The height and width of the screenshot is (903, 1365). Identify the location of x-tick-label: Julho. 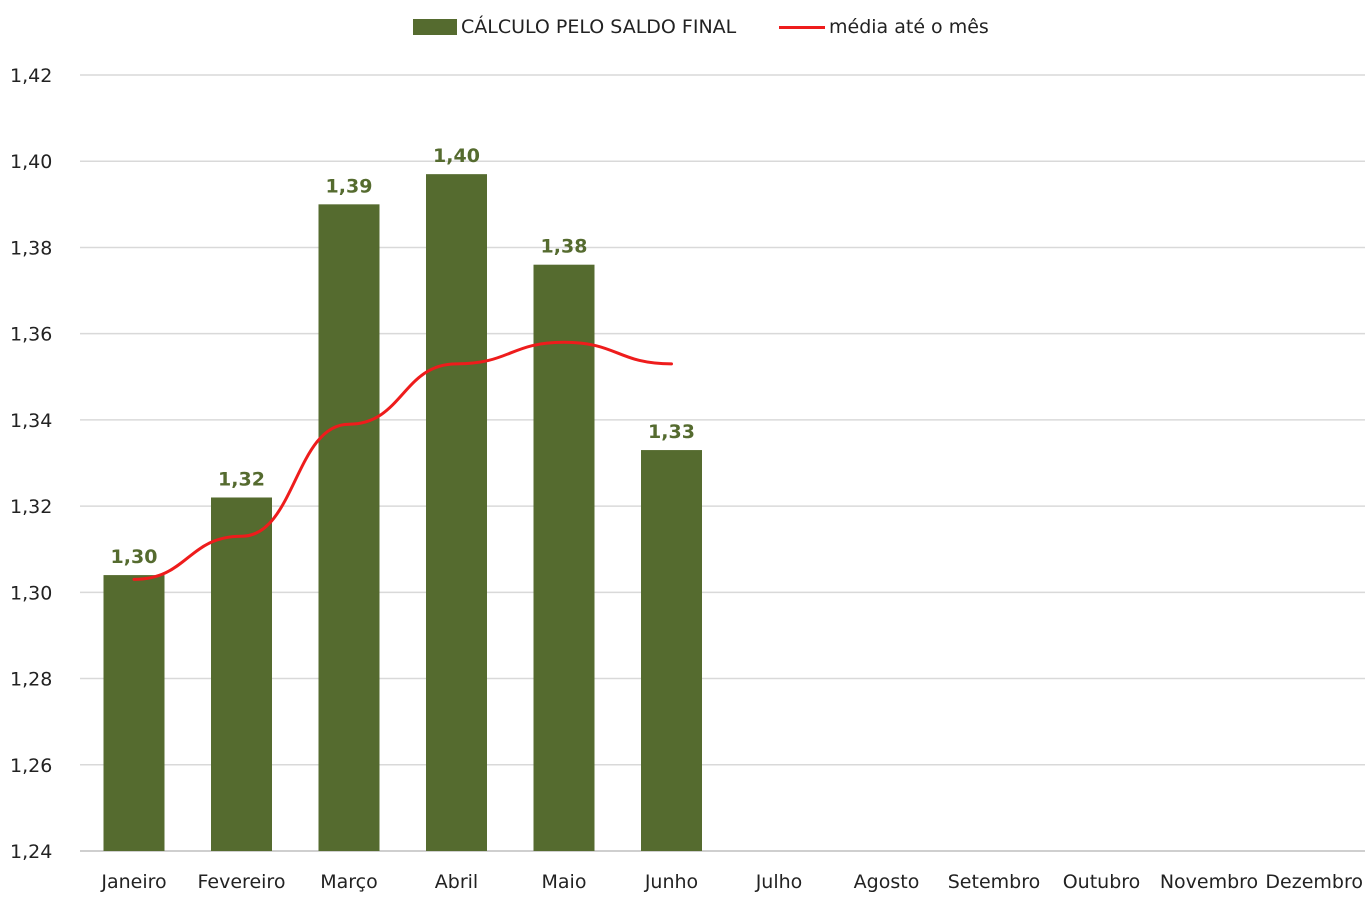
(779, 882).